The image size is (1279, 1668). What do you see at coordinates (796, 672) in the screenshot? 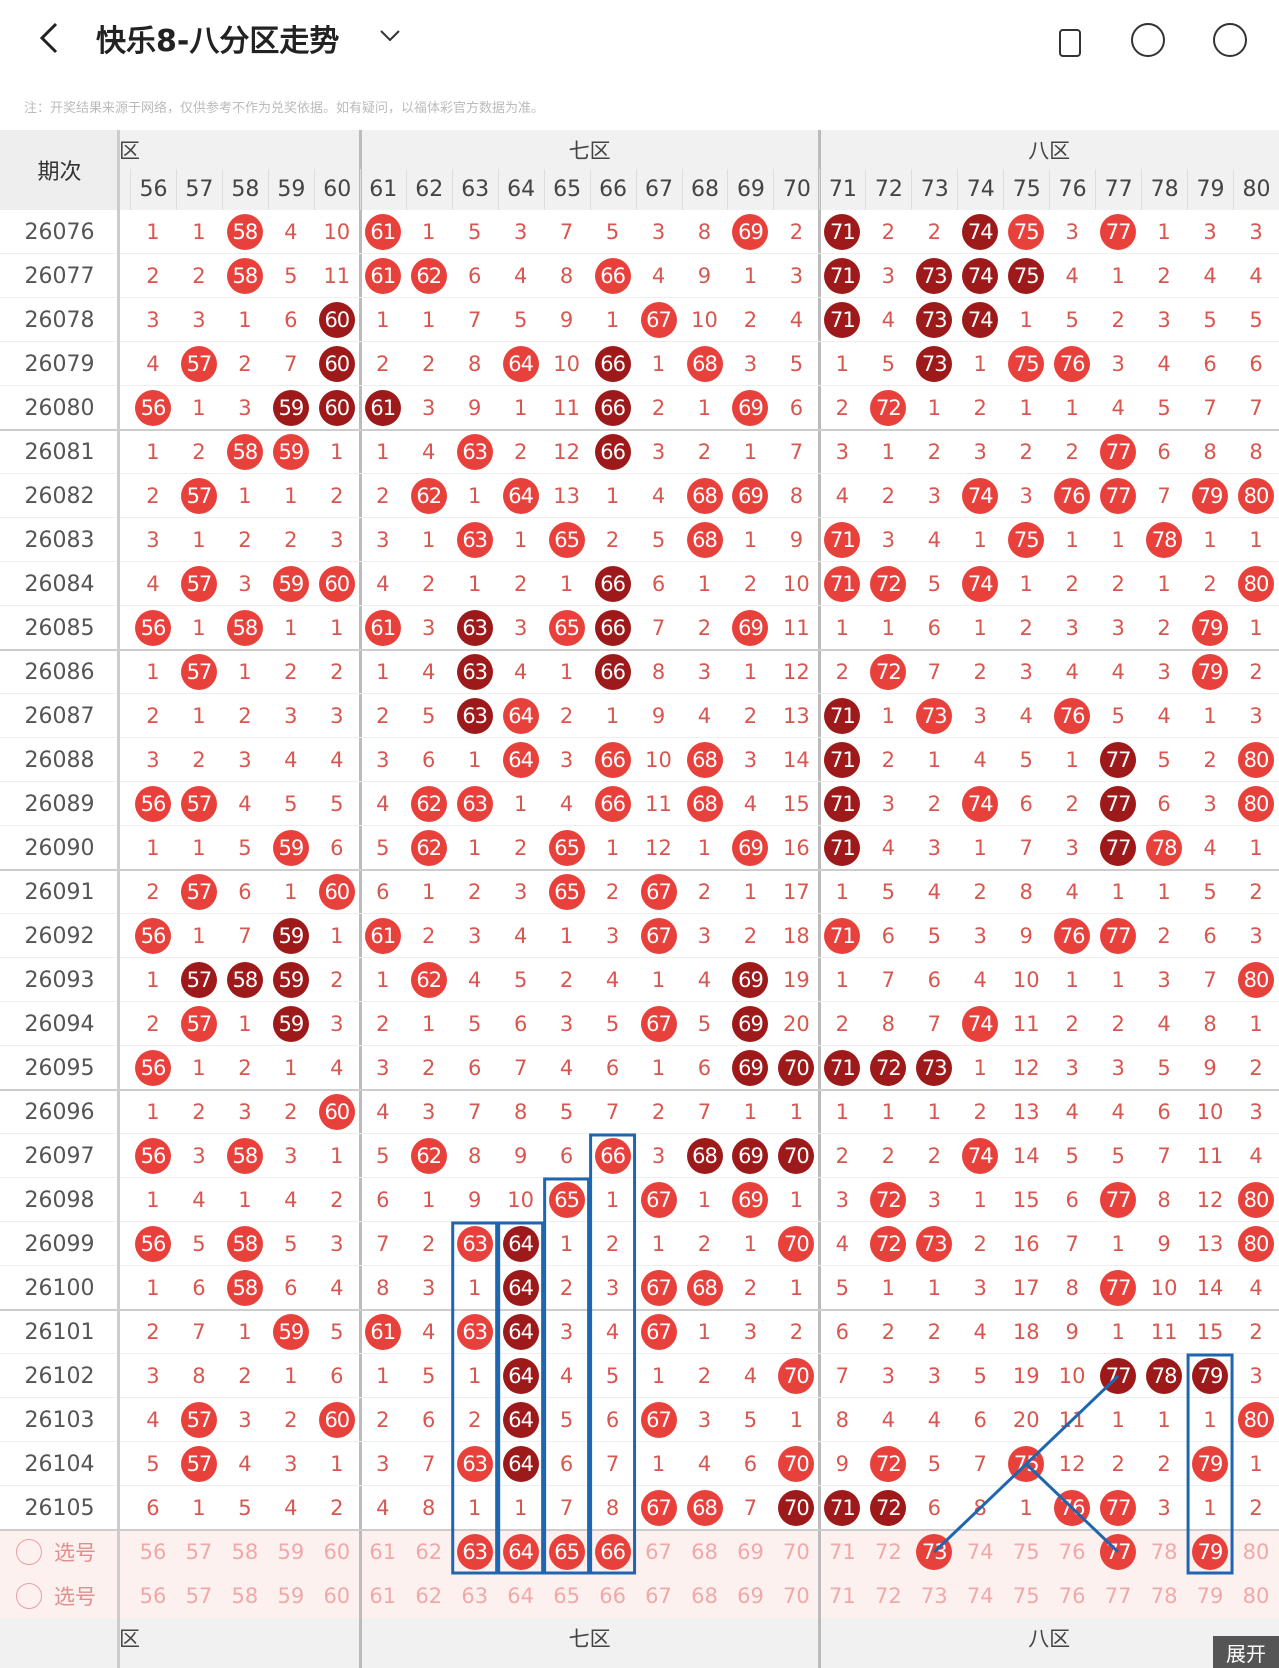
I see `miss-count: 12` at bounding box center [796, 672].